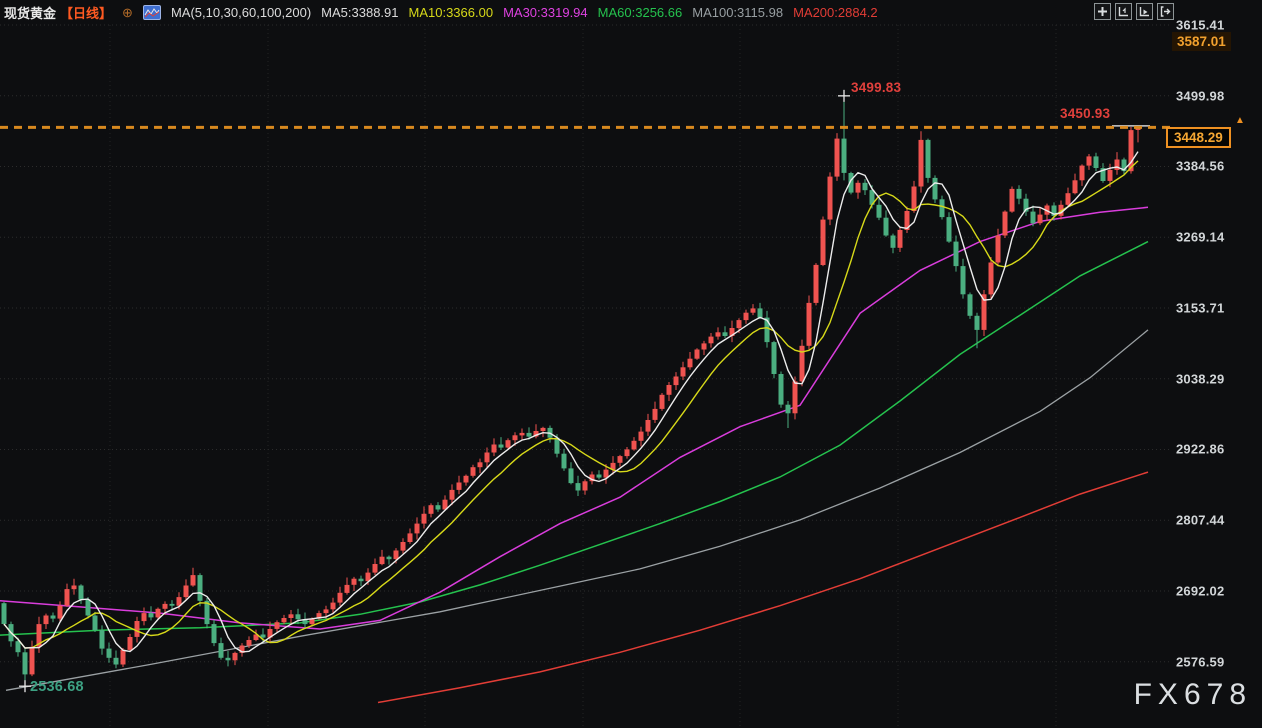  I want to click on axis-tick-label: 2807.44, so click(1200, 520).